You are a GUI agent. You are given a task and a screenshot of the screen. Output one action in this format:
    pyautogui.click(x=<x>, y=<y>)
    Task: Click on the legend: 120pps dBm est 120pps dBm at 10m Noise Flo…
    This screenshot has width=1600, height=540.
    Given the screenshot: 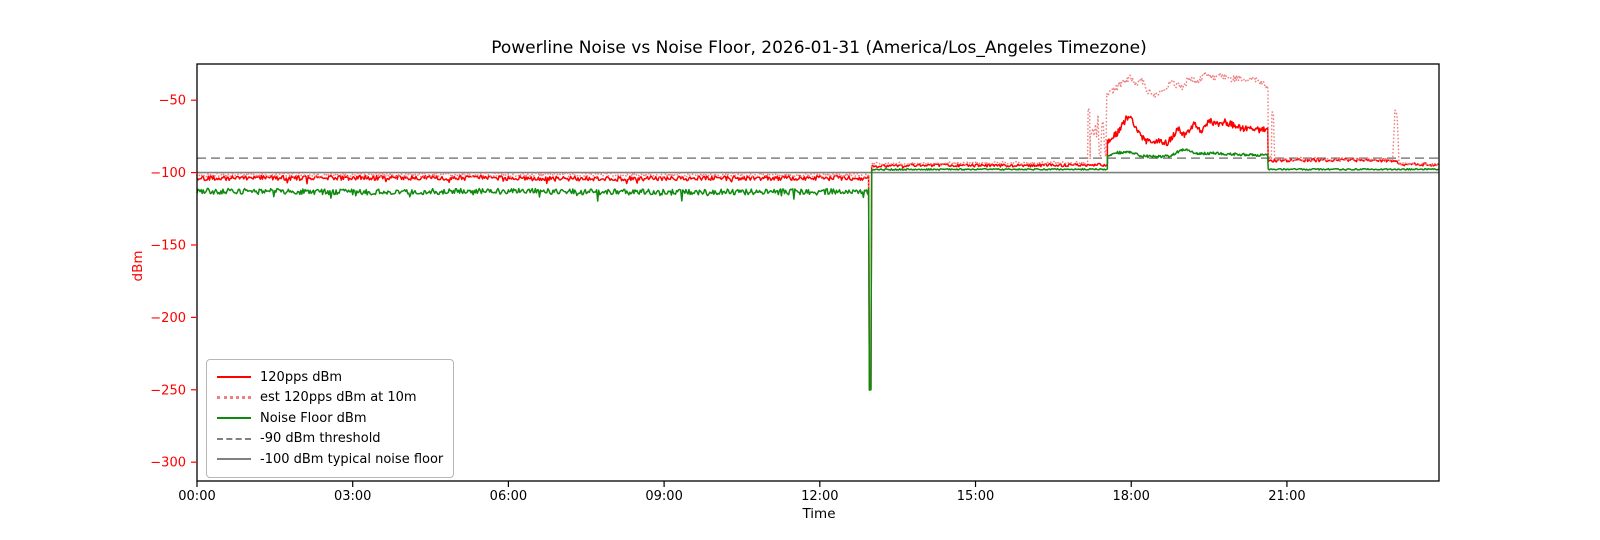 What is the action you would take?
    pyautogui.click(x=330, y=418)
    